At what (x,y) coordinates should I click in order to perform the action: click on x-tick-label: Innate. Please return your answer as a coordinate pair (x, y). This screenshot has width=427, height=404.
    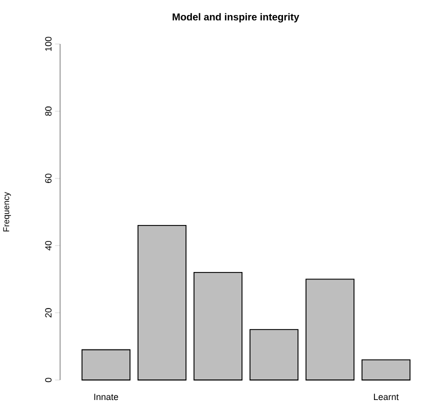
    Looking at the image, I should click on (106, 397).